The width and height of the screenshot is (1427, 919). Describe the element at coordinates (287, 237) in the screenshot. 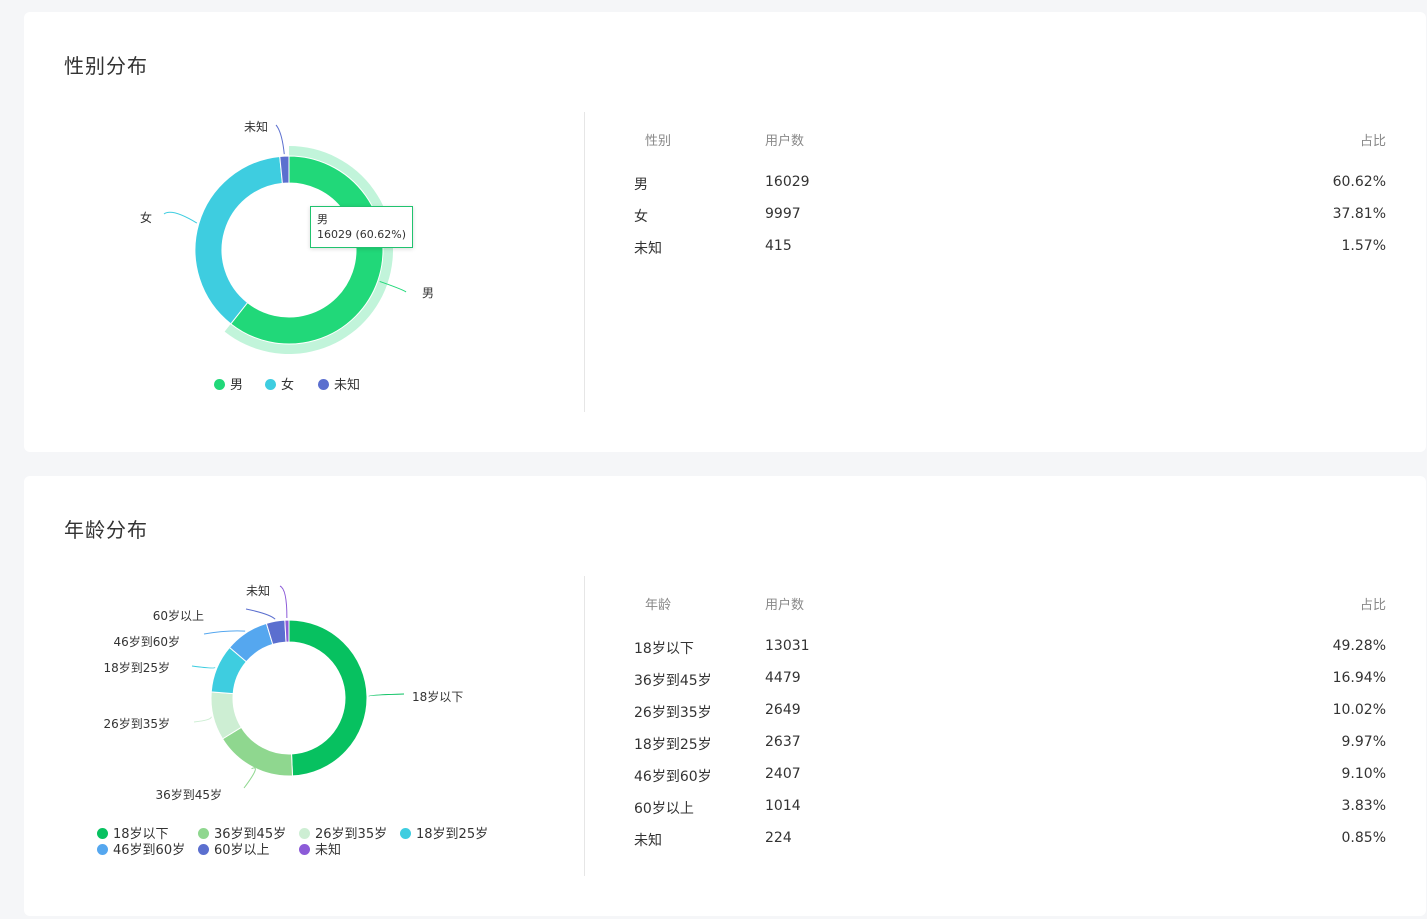

I see `gender-donut-chart: 男 女 未知` at that location.